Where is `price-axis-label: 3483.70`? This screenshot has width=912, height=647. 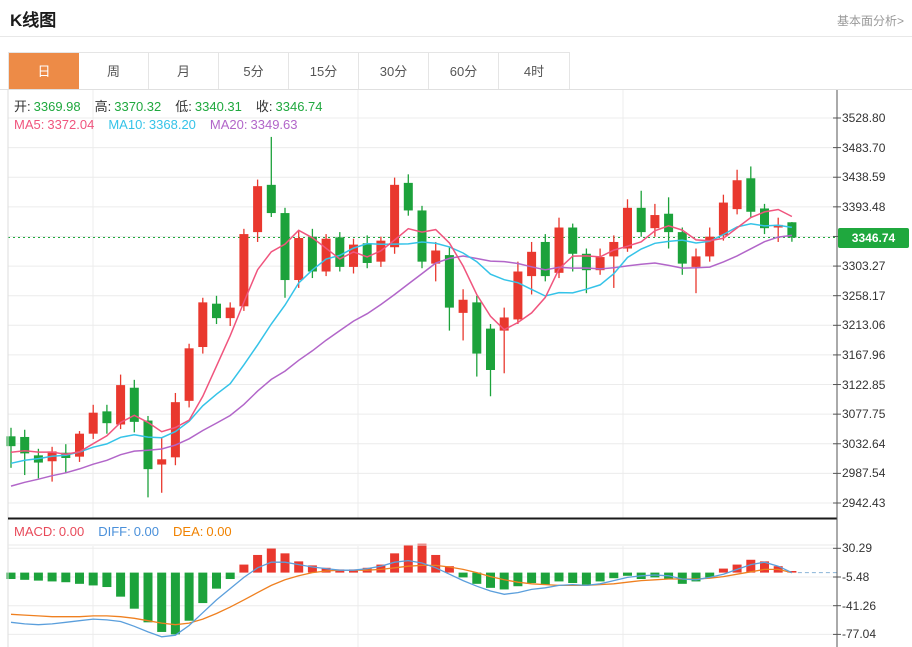 price-axis-label: 3483.70 is located at coordinates (864, 147).